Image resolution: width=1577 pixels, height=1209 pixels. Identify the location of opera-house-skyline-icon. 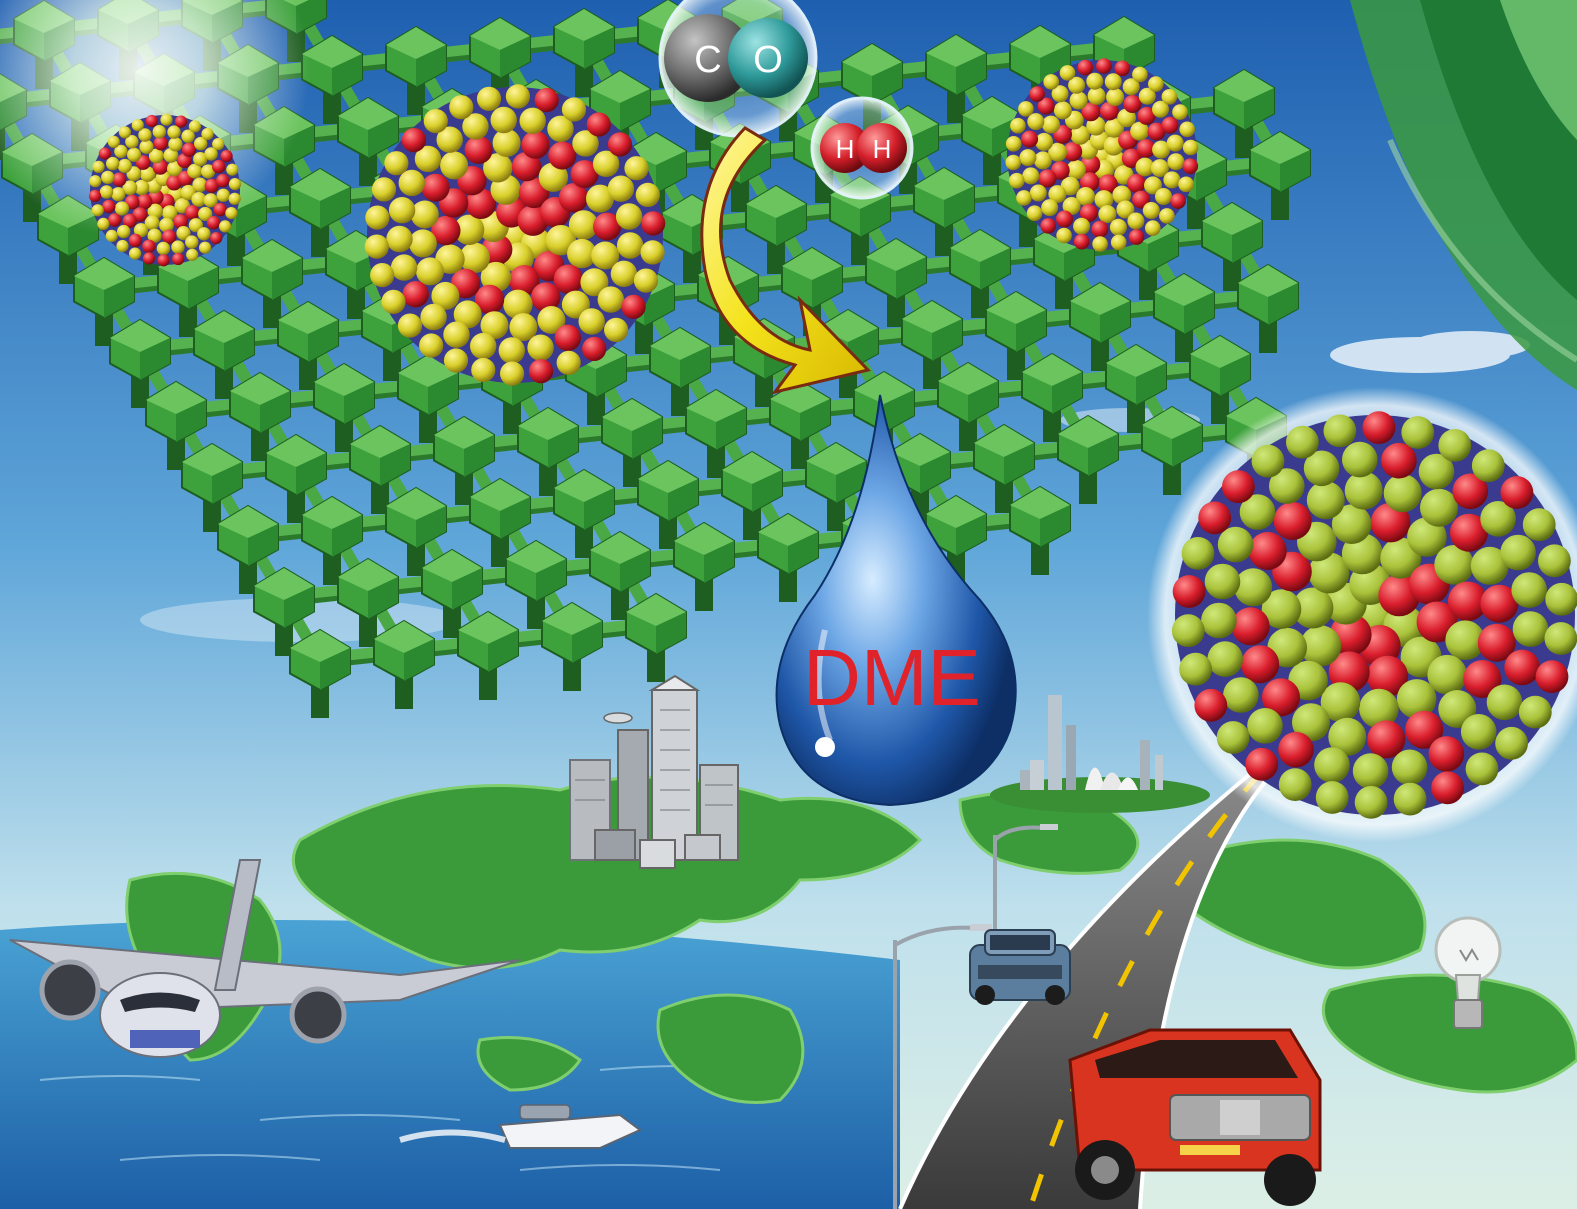
(1100, 754).